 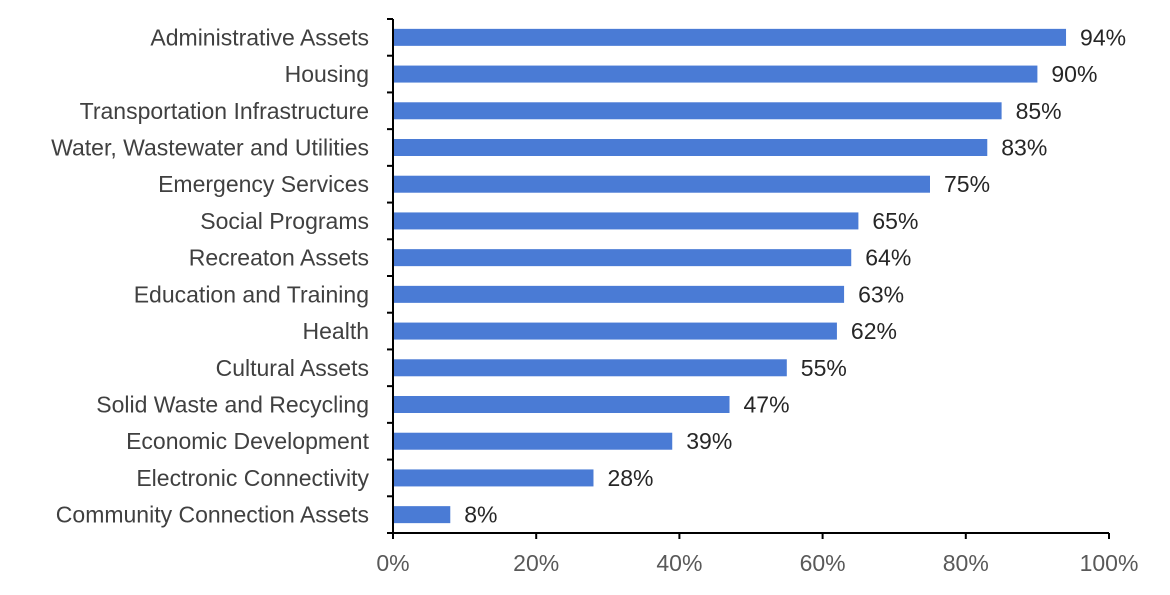 I want to click on value-label: 75%, so click(x=967, y=184).